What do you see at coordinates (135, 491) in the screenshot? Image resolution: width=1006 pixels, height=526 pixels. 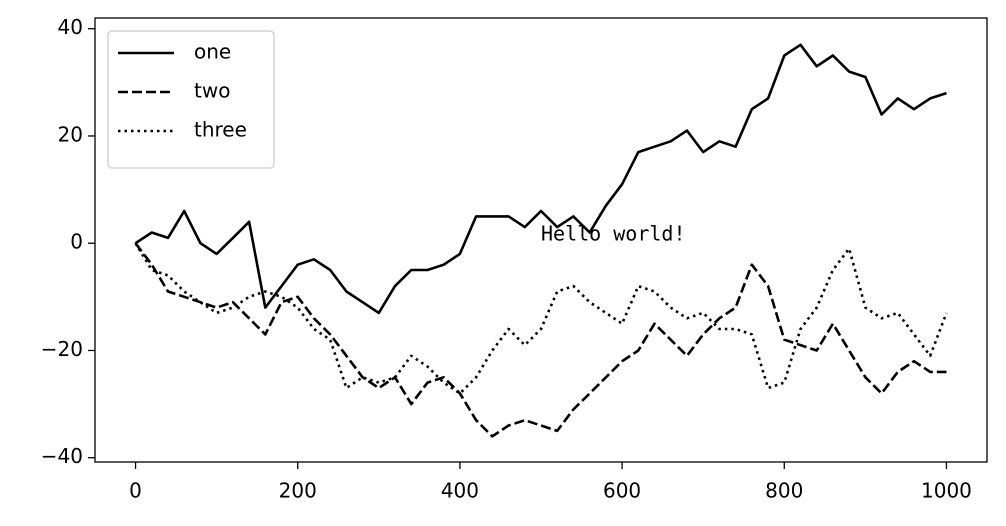 I see `x-tick-label: 0` at bounding box center [135, 491].